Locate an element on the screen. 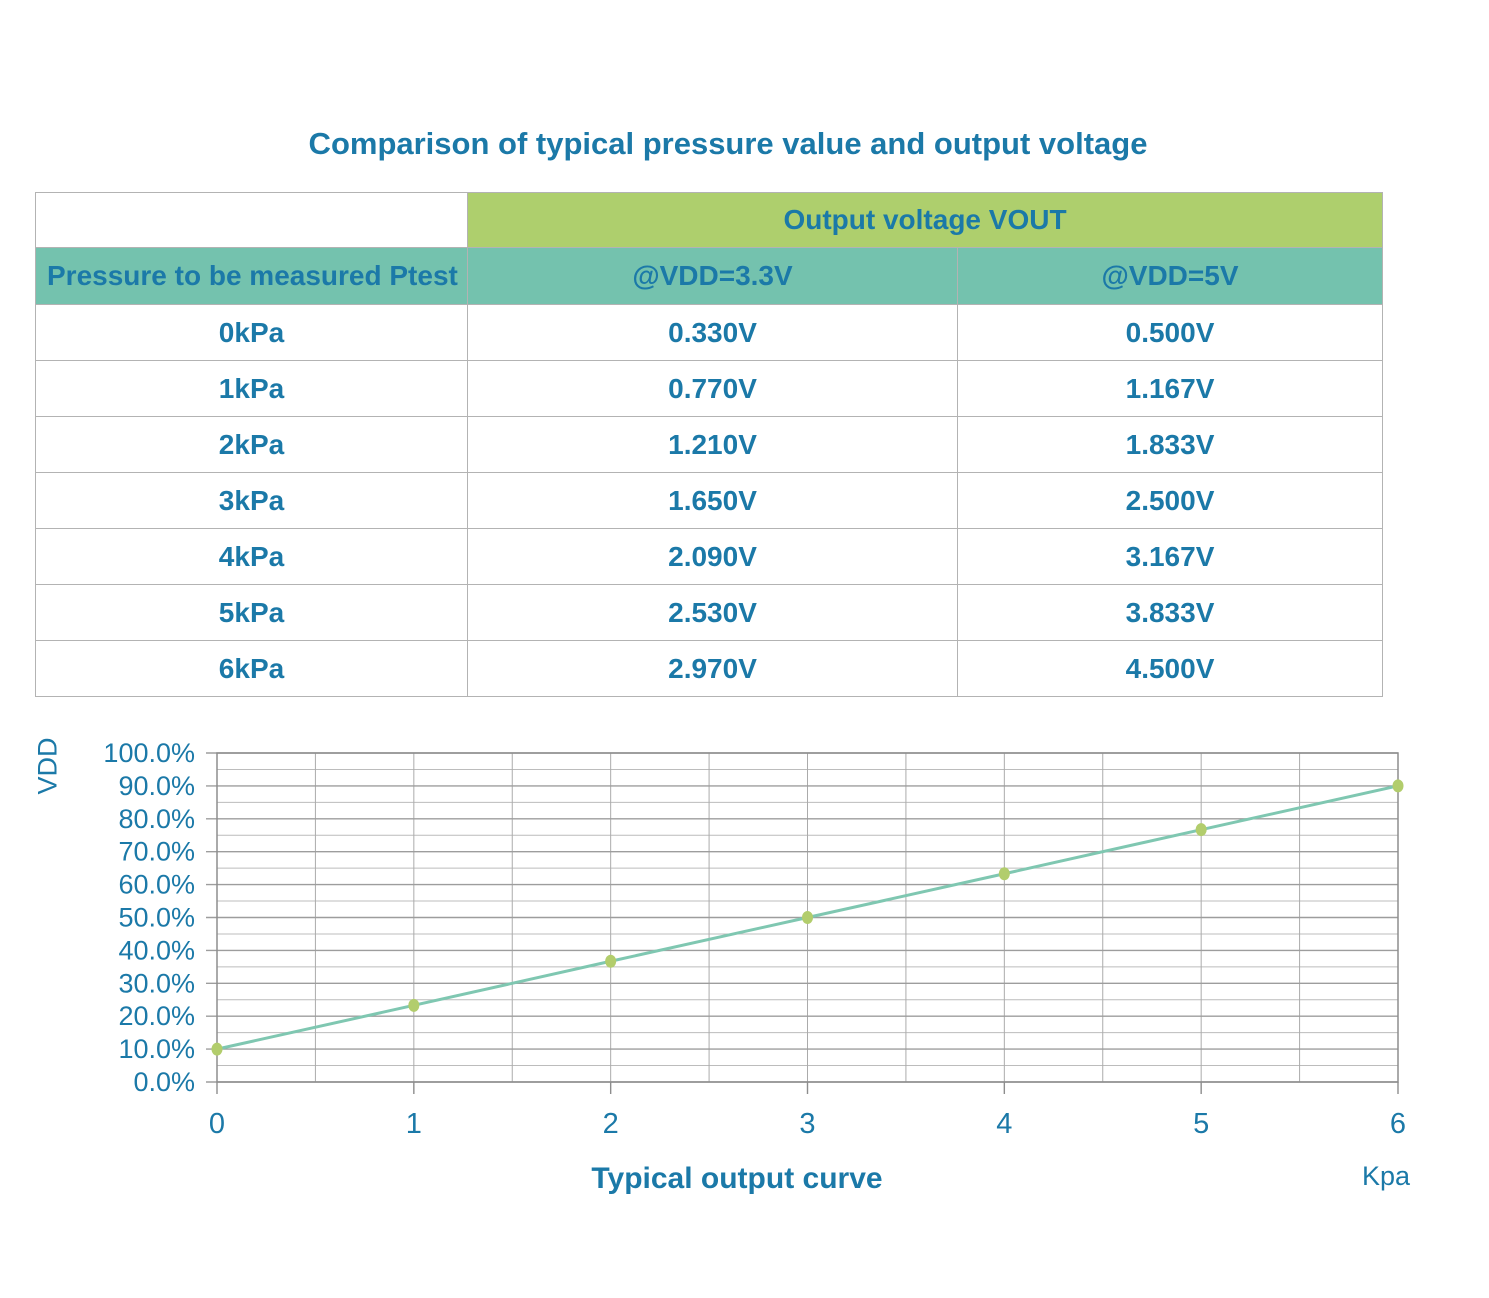  pressure-cell: 5kPa is located at coordinates (251, 612).